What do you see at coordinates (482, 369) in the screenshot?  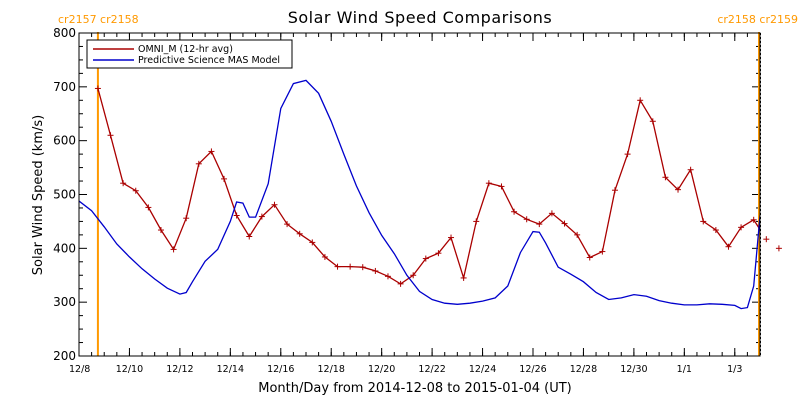 I see `x-tick-label: 12/24` at bounding box center [482, 369].